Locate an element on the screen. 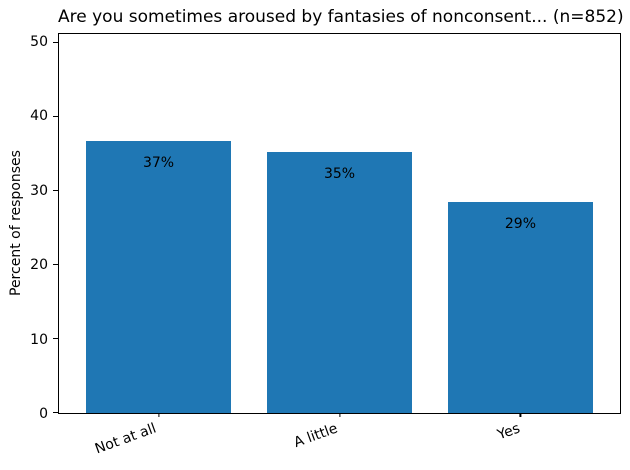 Image resolution: width=630 pixels, height=470 pixels. x-axis-tick-labels: Not at all A little Yes is located at coordinates (339, 442).